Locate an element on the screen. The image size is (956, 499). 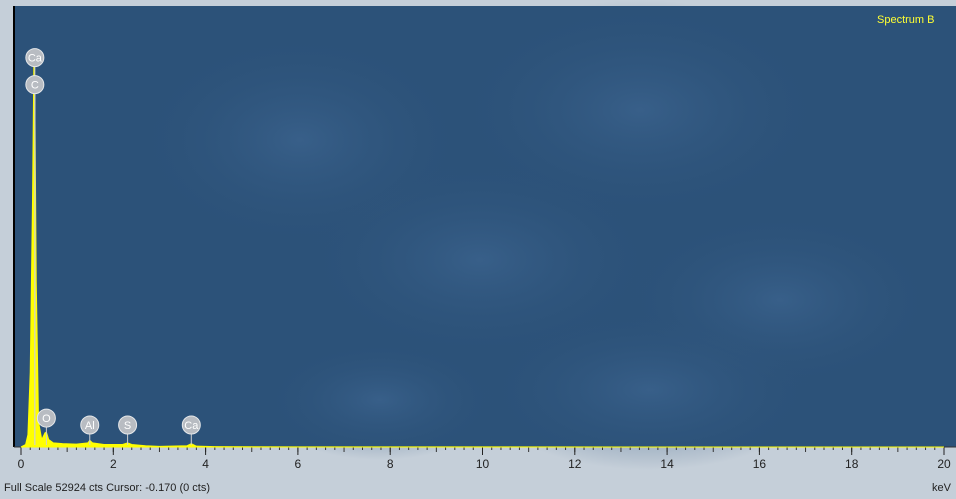
x-tick-label: 2 is located at coordinates (113, 464).